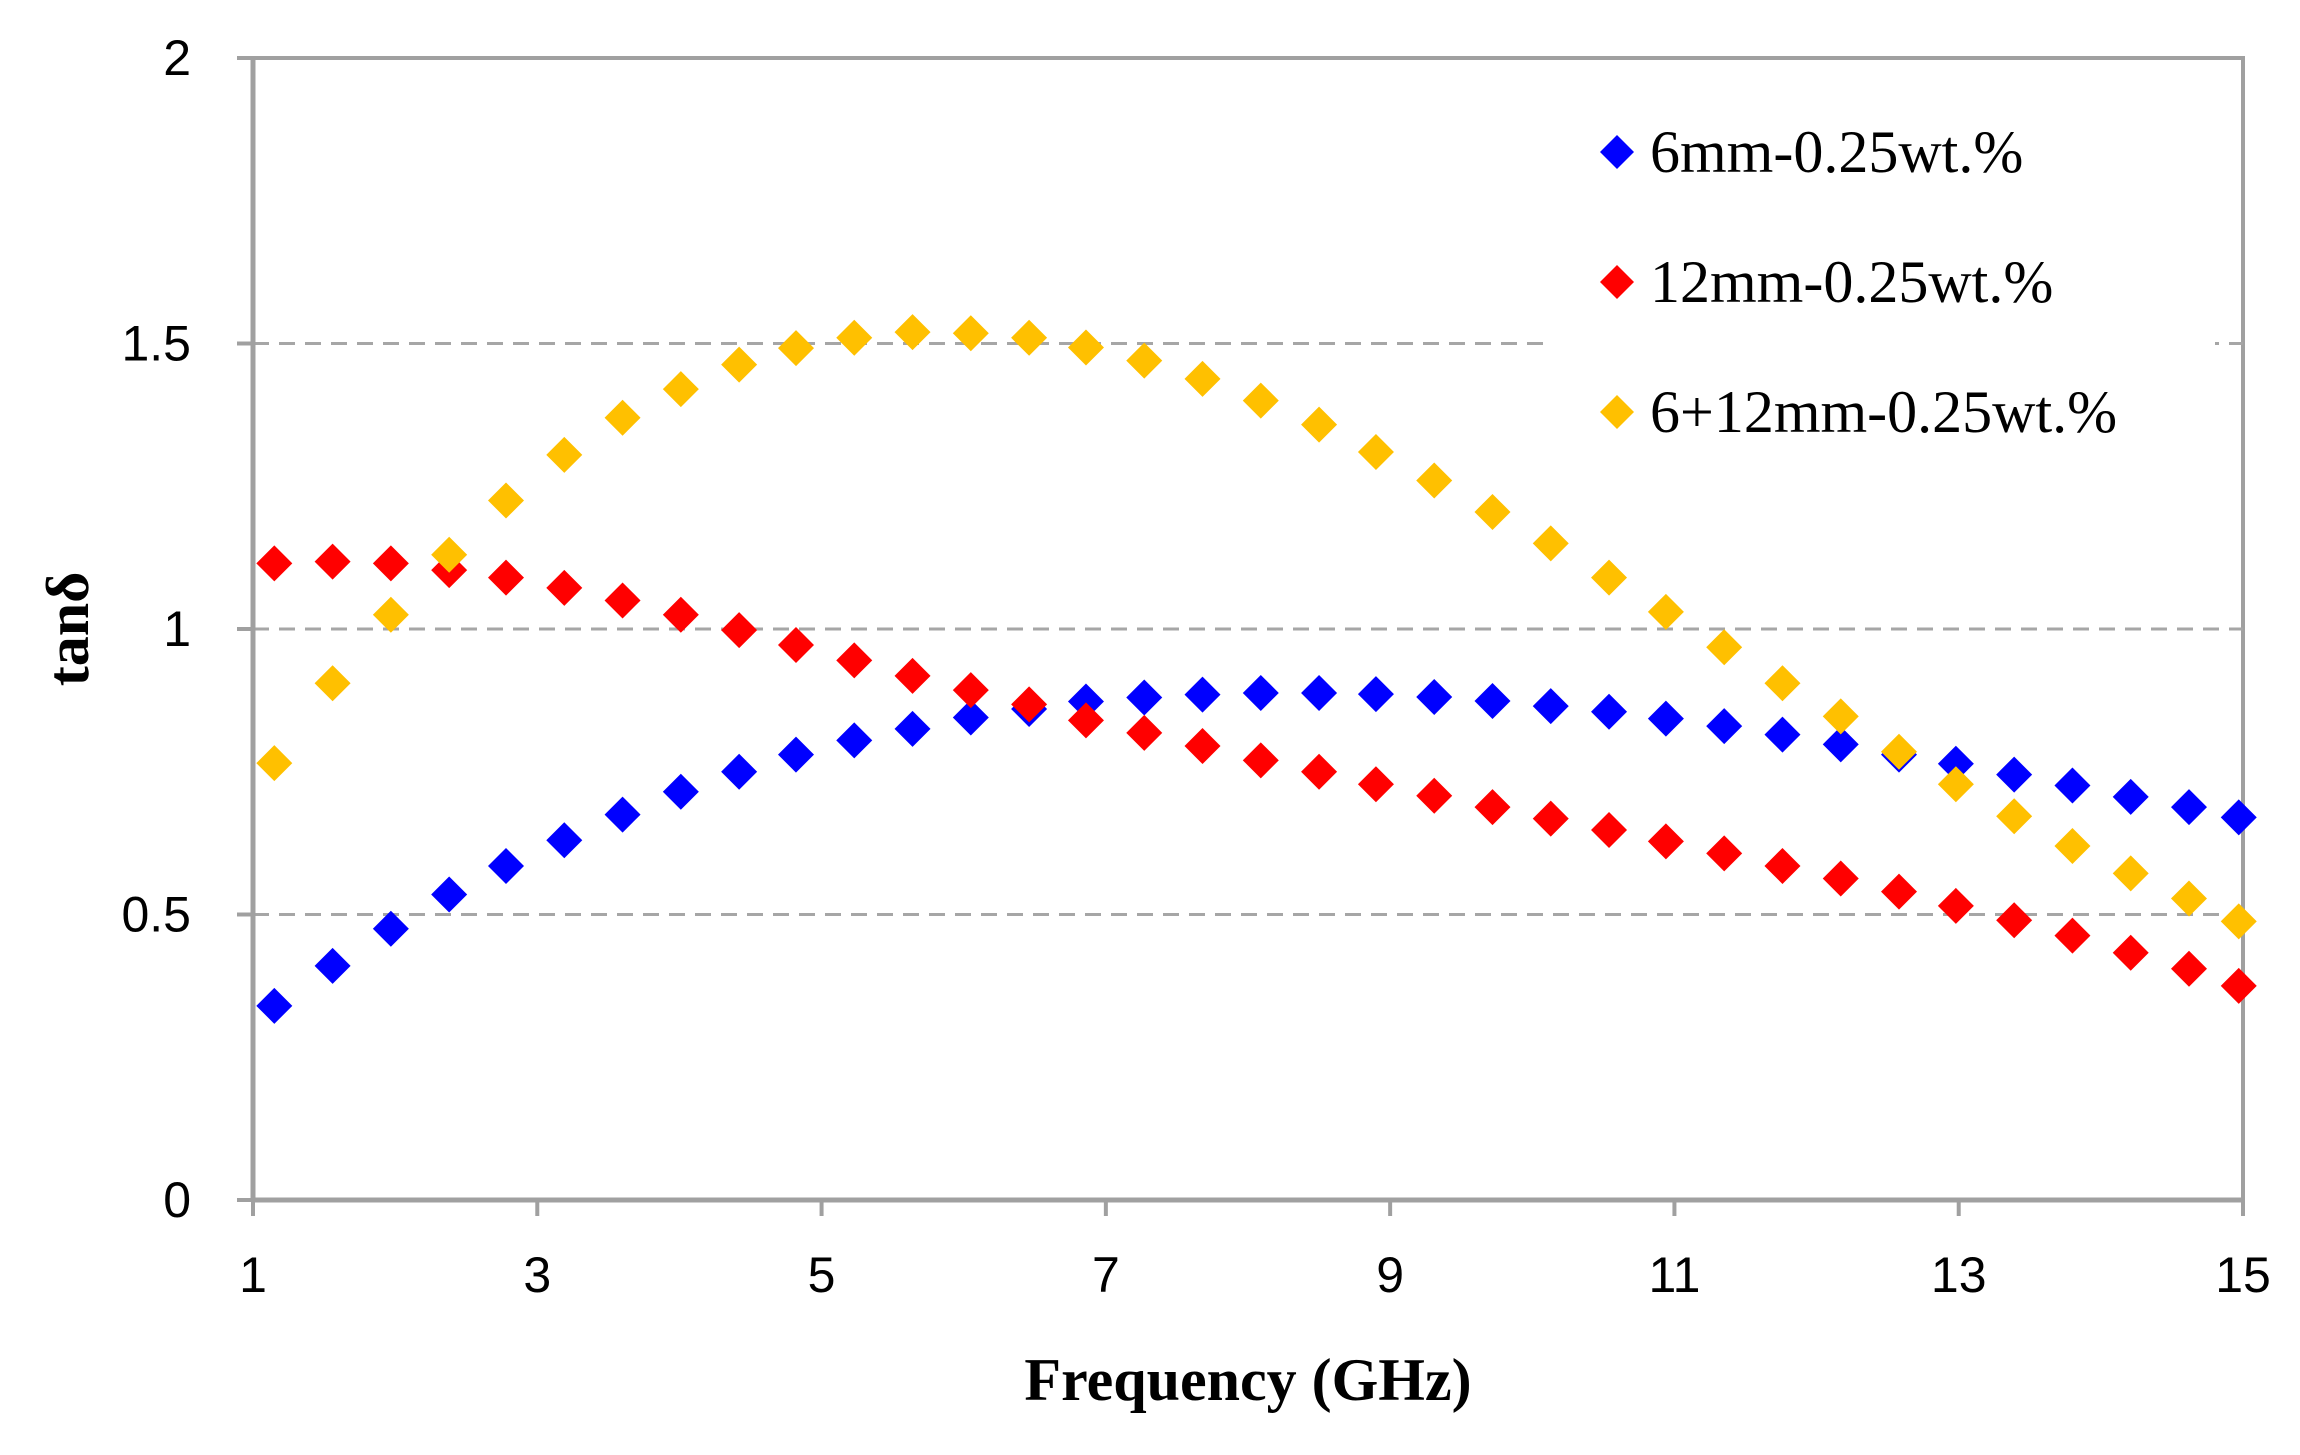  I want to click on legend: 6mm-0.25wt.% 12mm-0.25wt.% 6+12mm-0.25wt.%, so click(1880, 285).